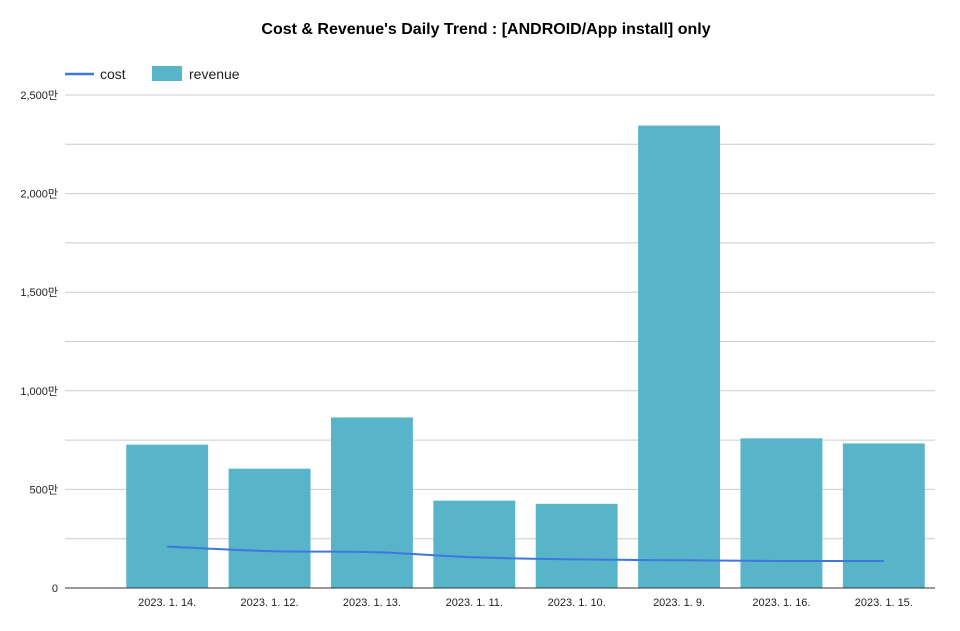 The image size is (960, 631). What do you see at coordinates (39, 95) in the screenshot?
I see `y-tick-label: 2,500만` at bounding box center [39, 95].